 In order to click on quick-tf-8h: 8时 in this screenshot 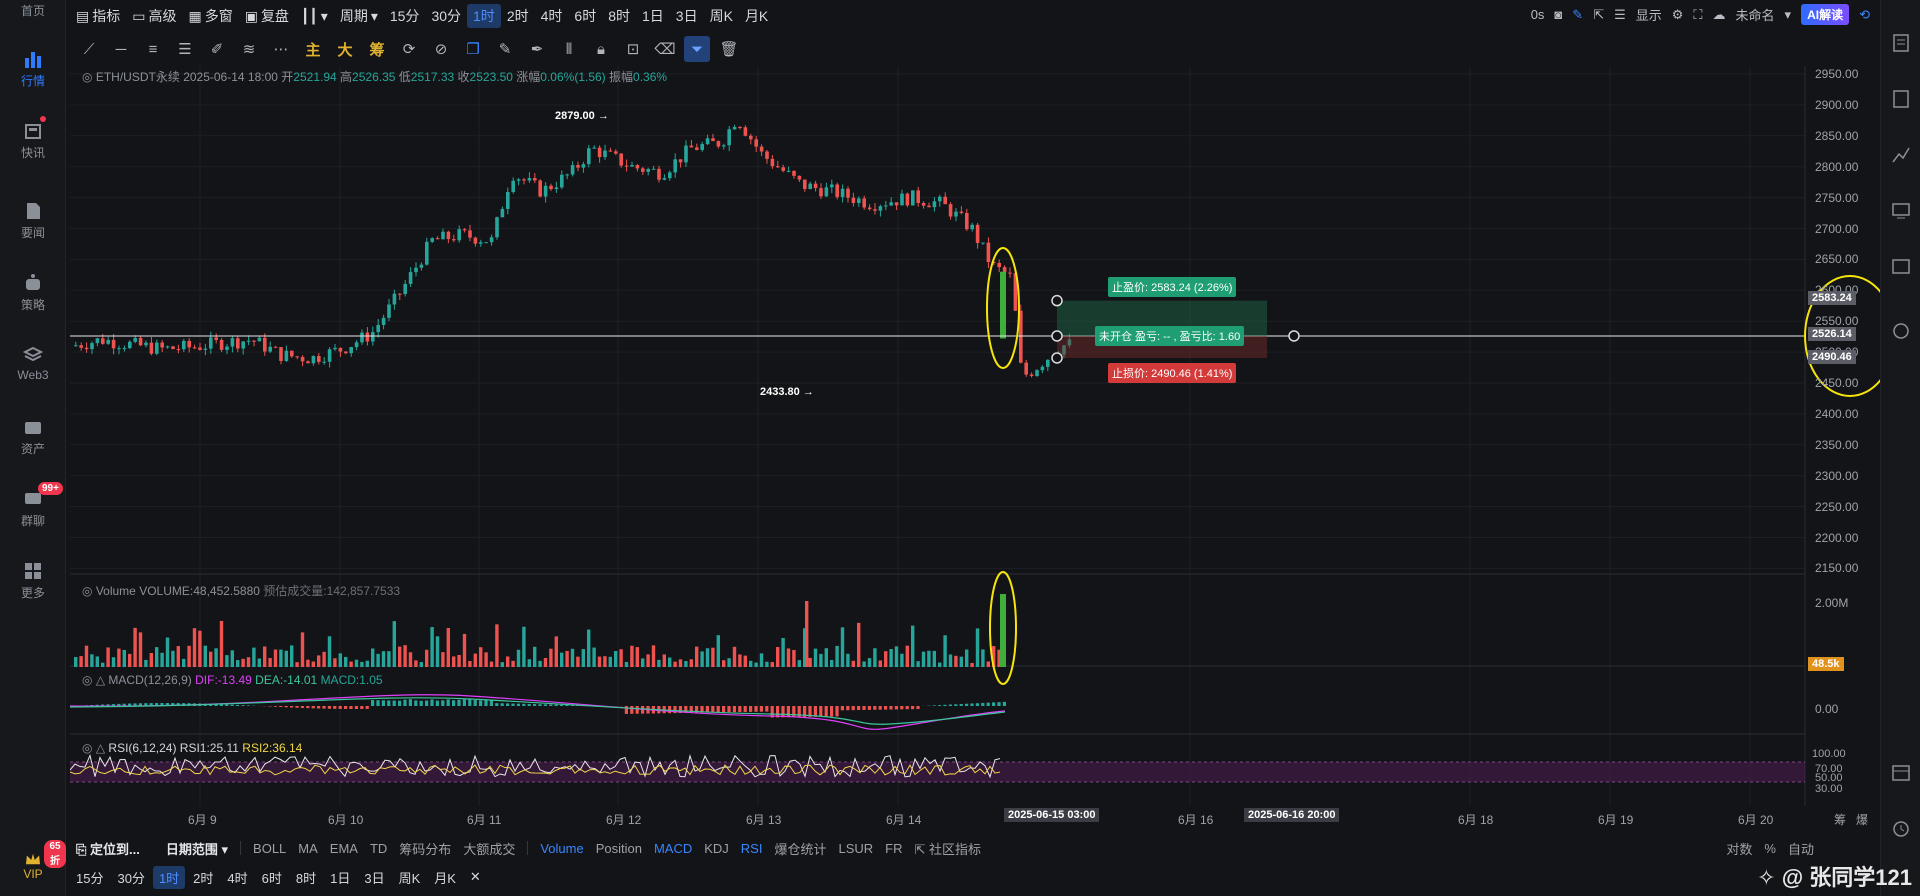, I will do `click(306, 878)`.